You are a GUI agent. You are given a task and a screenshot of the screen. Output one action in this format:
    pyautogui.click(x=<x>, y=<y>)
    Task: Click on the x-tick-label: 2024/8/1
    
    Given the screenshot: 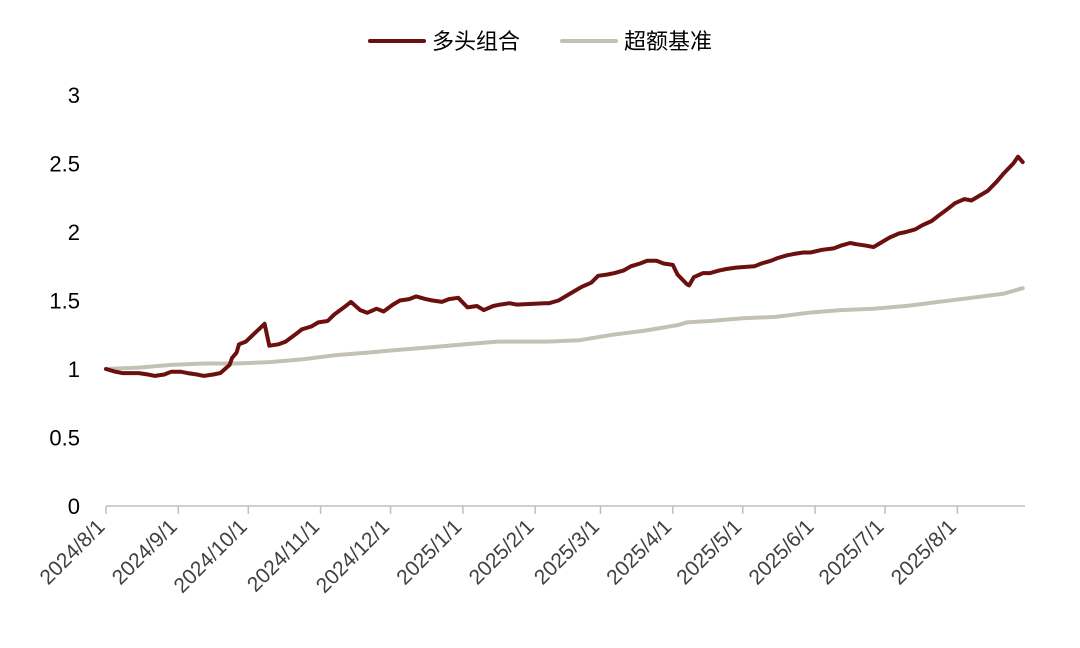 What is the action you would take?
    pyautogui.click(x=72, y=552)
    